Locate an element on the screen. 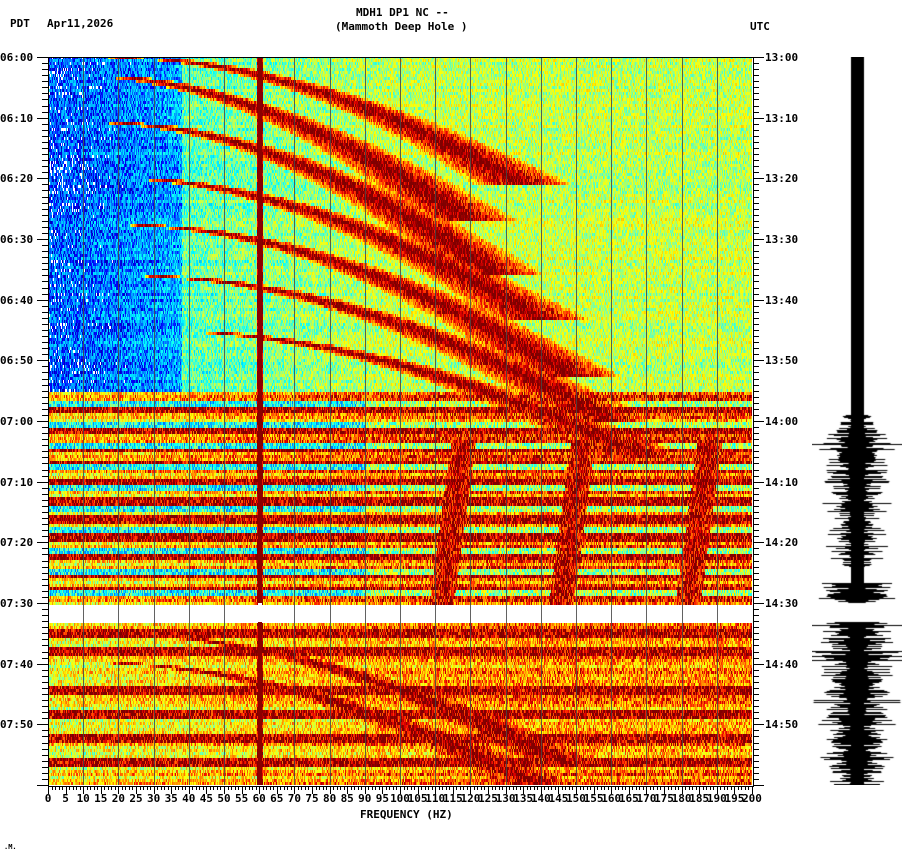 The image size is (902, 864). time-label-pdt: 06:10 is located at coordinates (17, 118).